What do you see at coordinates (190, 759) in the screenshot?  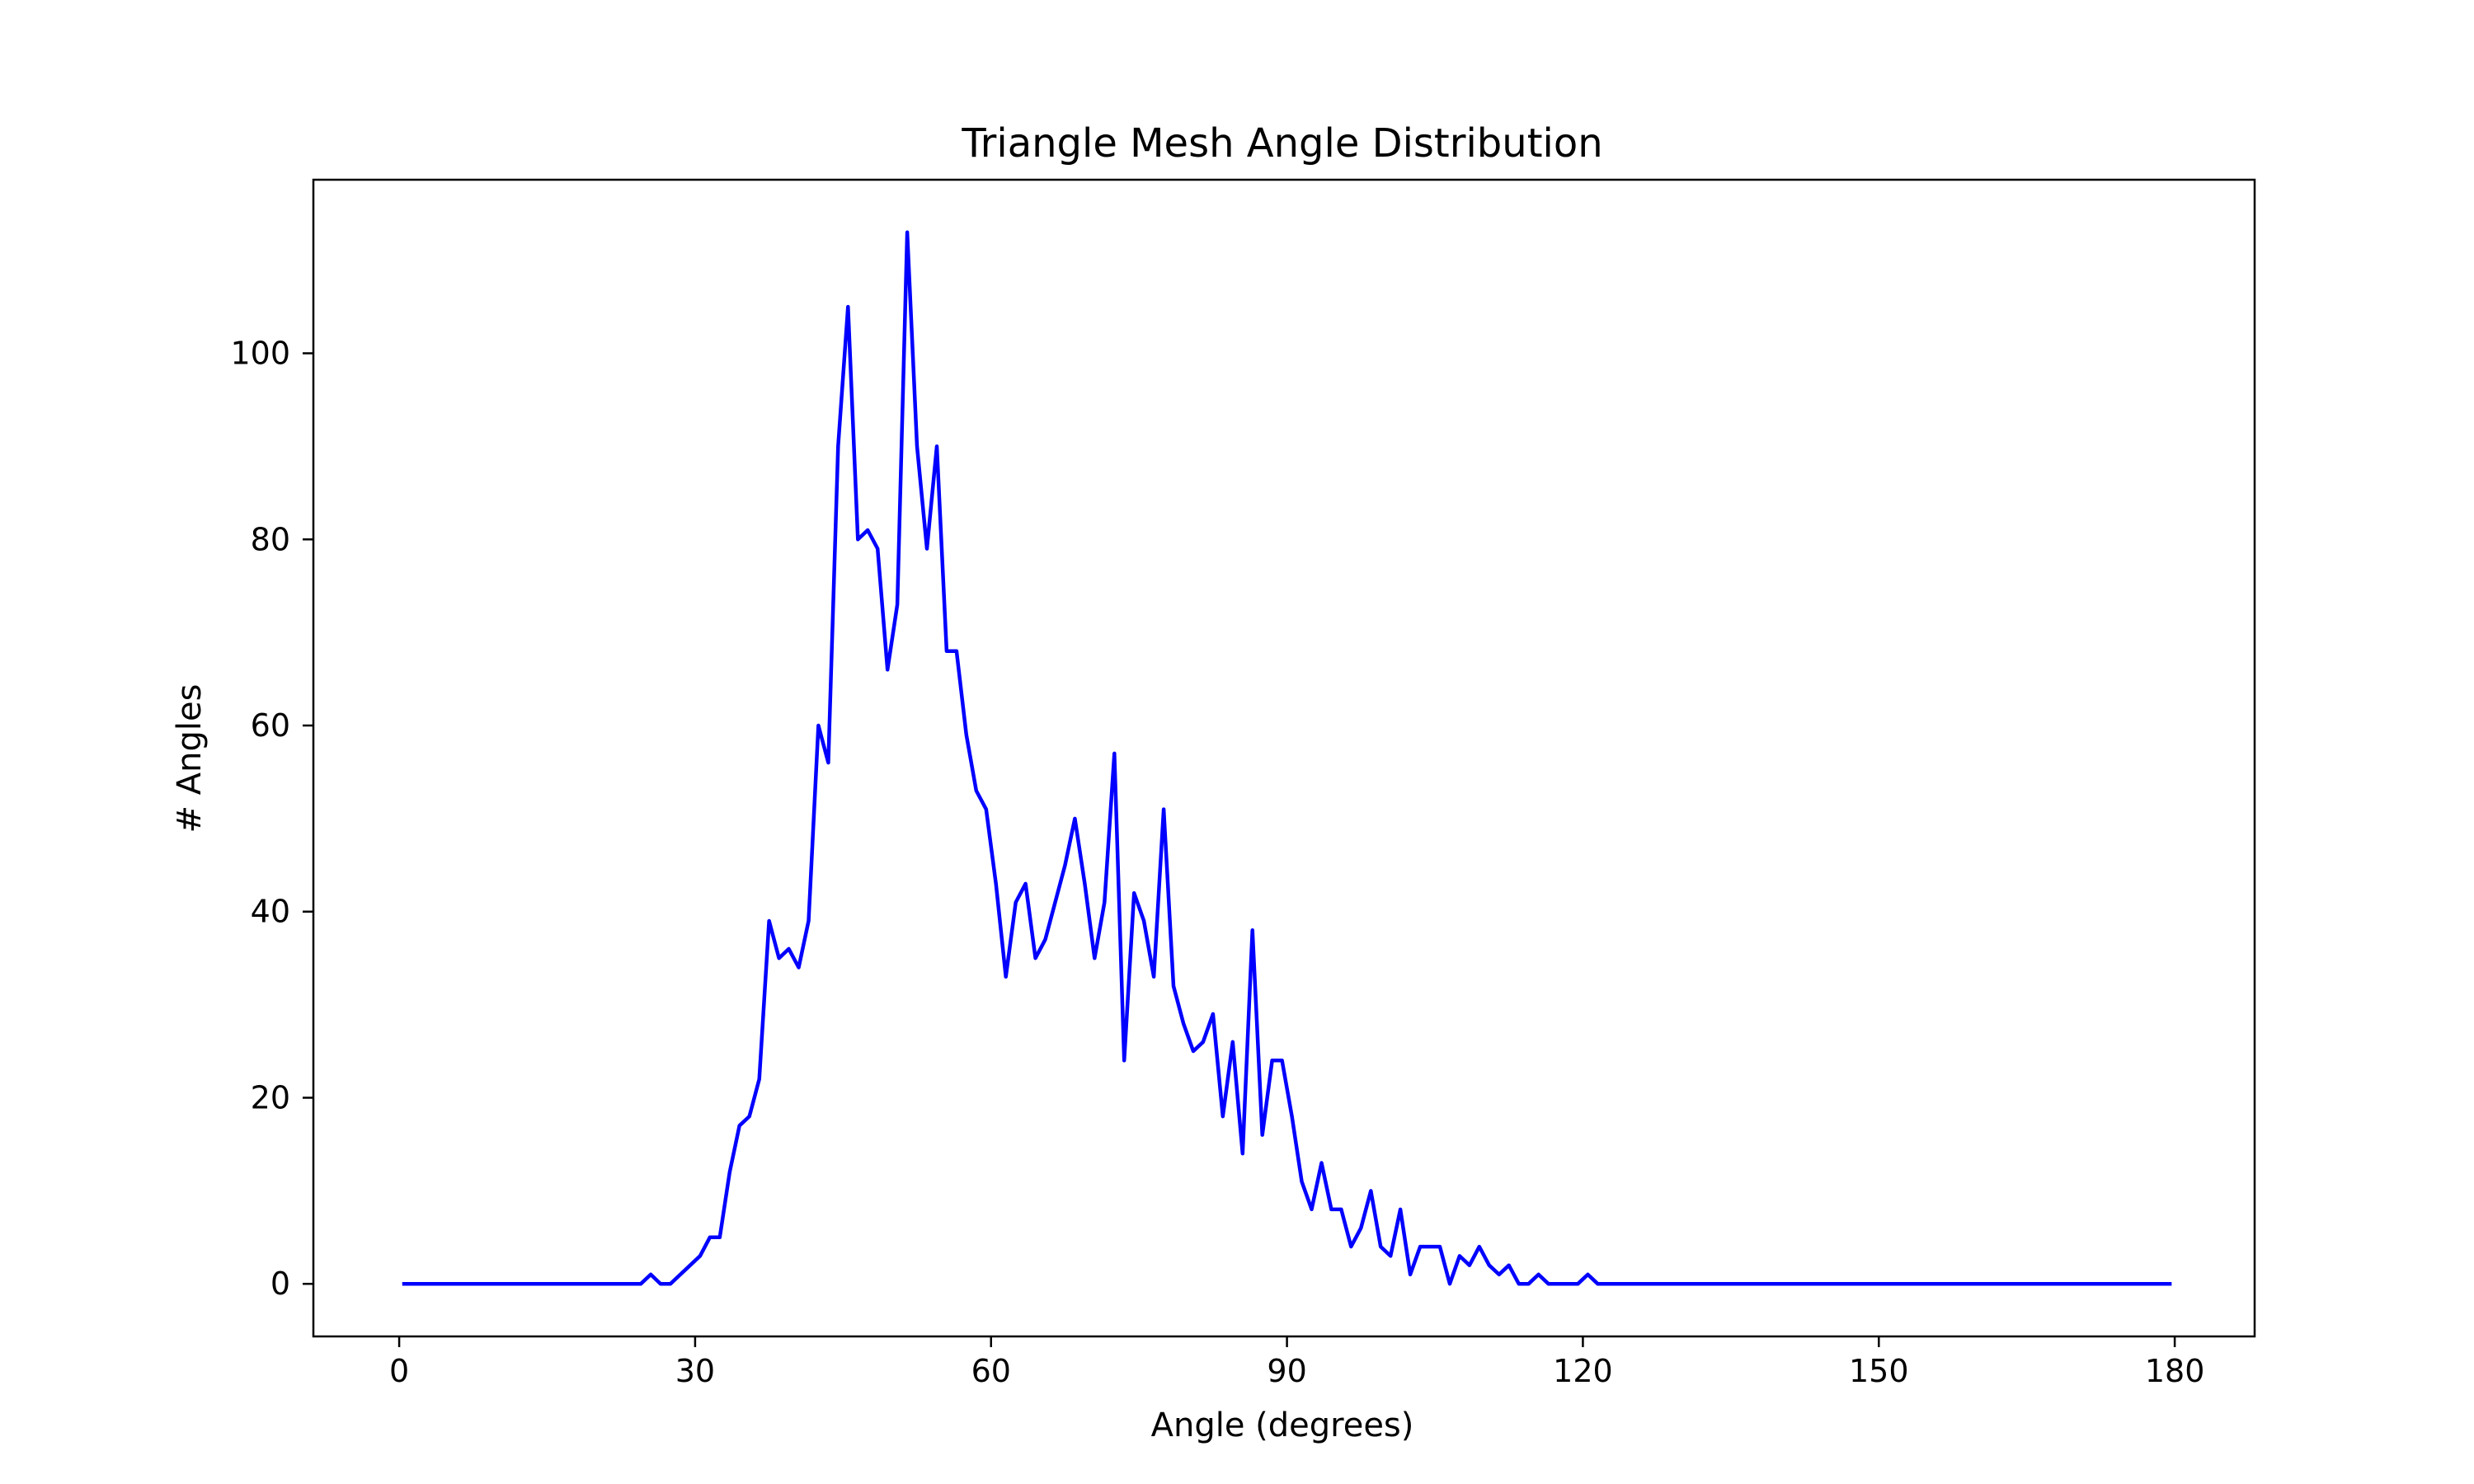 I see `y-axis-label: # Angles` at bounding box center [190, 759].